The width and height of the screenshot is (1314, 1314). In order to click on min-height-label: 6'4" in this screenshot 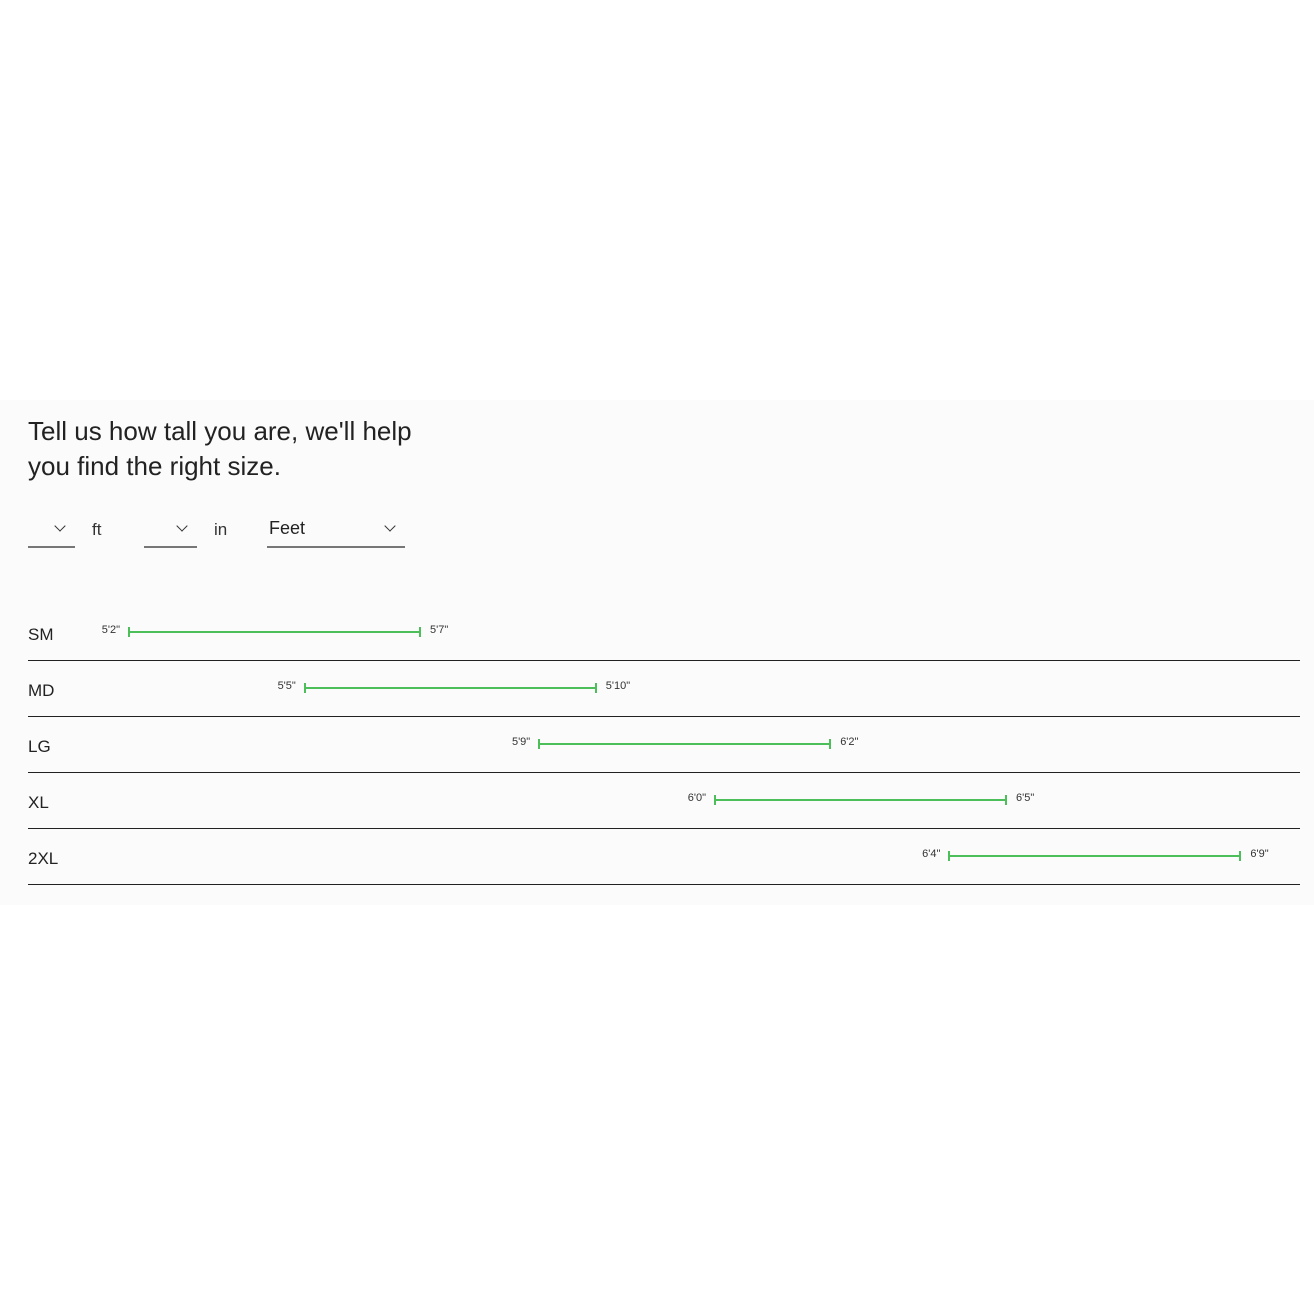, I will do `click(931, 854)`.